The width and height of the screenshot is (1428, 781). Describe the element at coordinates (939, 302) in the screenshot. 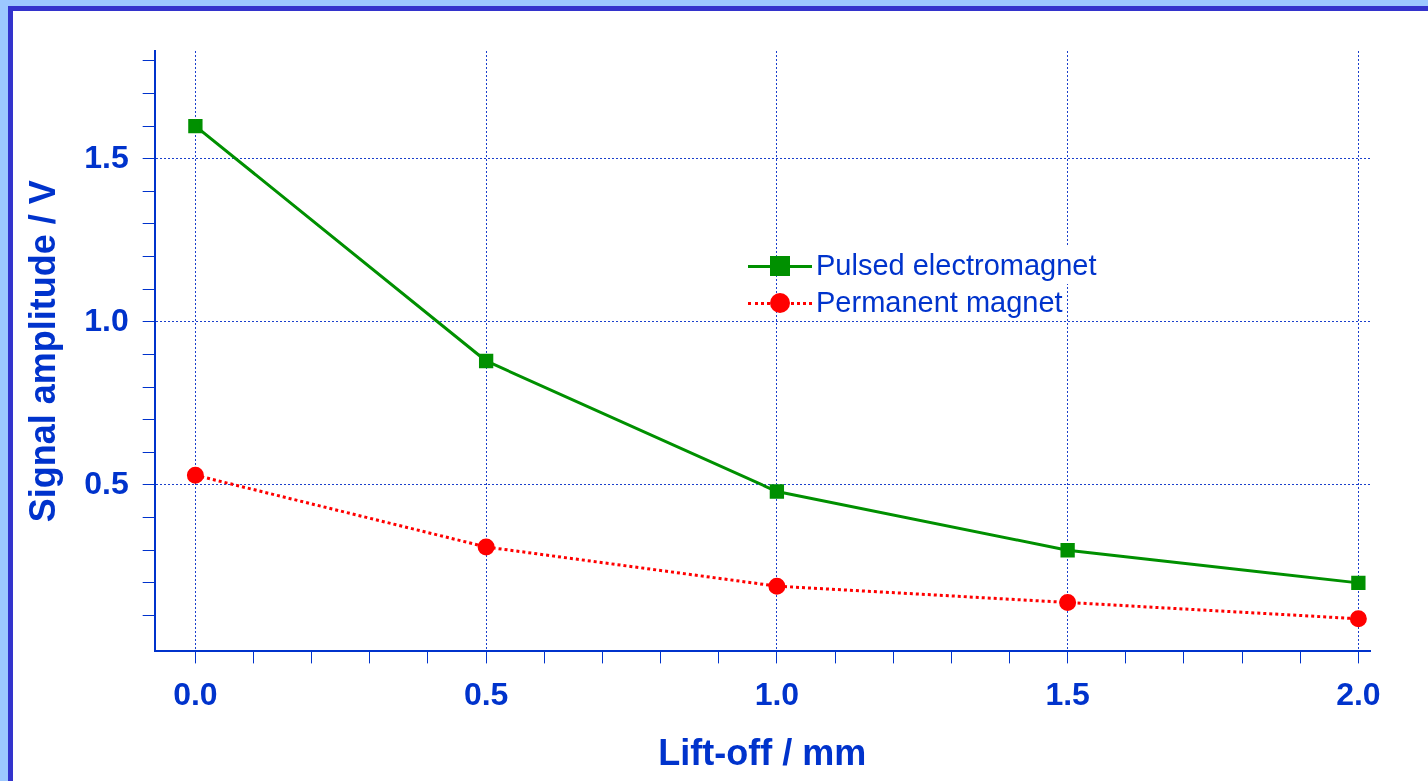

I see `legend-label: Permanent magnet` at that location.